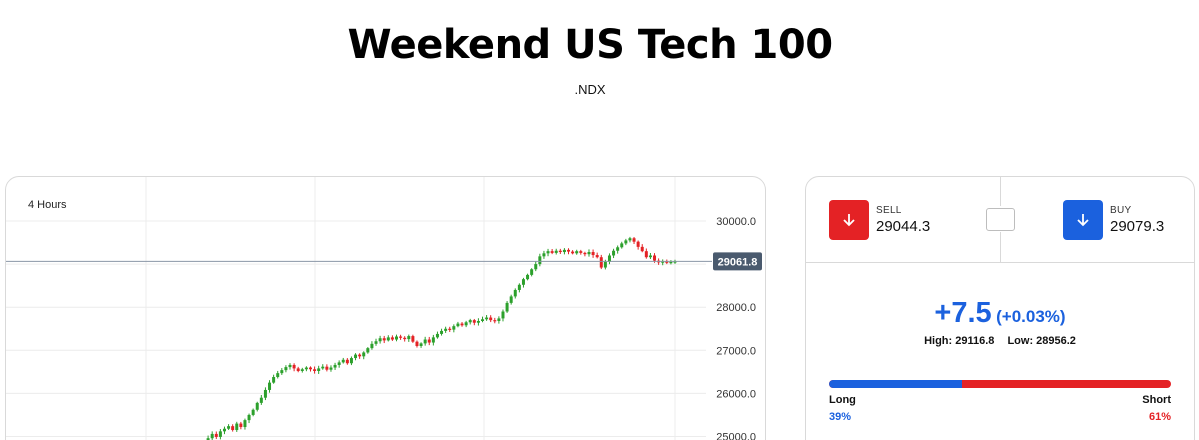  What do you see at coordinates (842, 400) in the screenshot?
I see `long-label: Long` at bounding box center [842, 400].